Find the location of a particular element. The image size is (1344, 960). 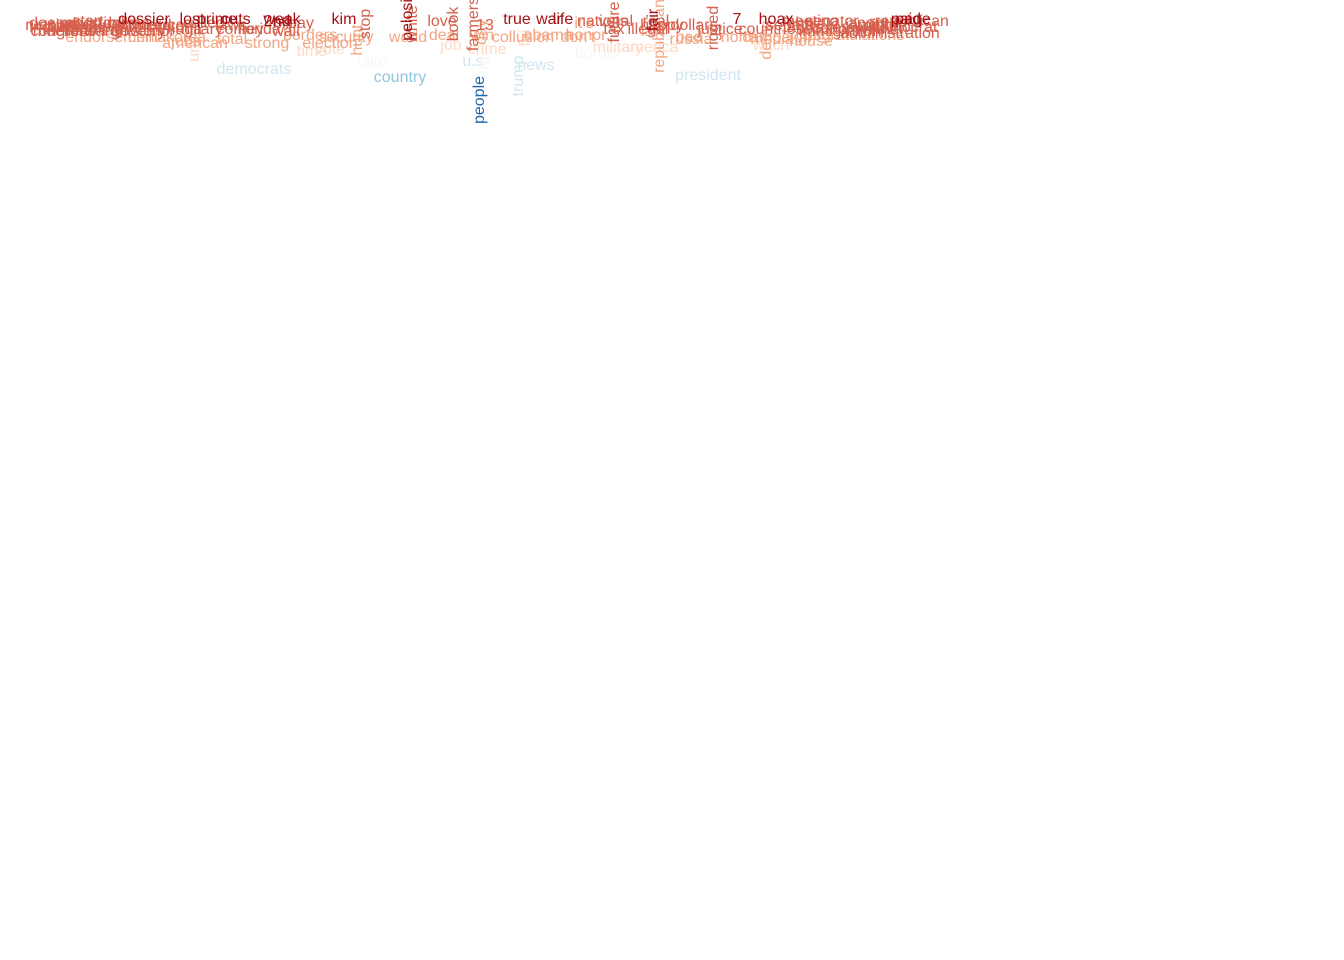

word-including: including is located at coordinates (61, 27).